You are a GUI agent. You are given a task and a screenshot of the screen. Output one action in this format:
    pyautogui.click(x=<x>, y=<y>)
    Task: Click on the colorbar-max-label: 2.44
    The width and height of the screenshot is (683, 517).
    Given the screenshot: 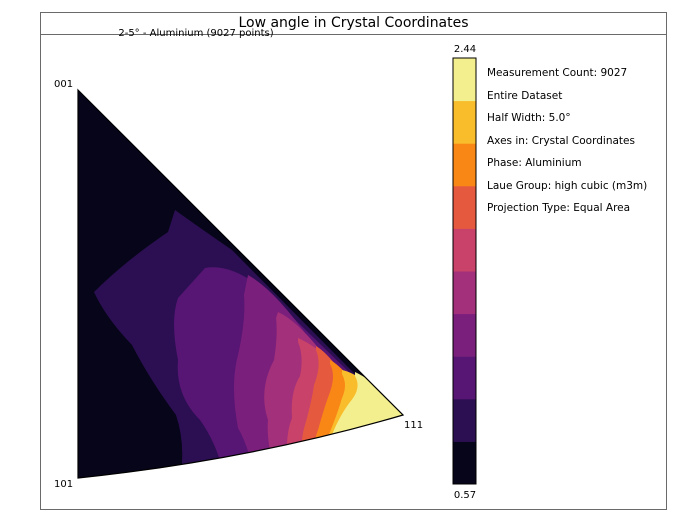 What is the action you would take?
    pyautogui.click(x=465, y=49)
    